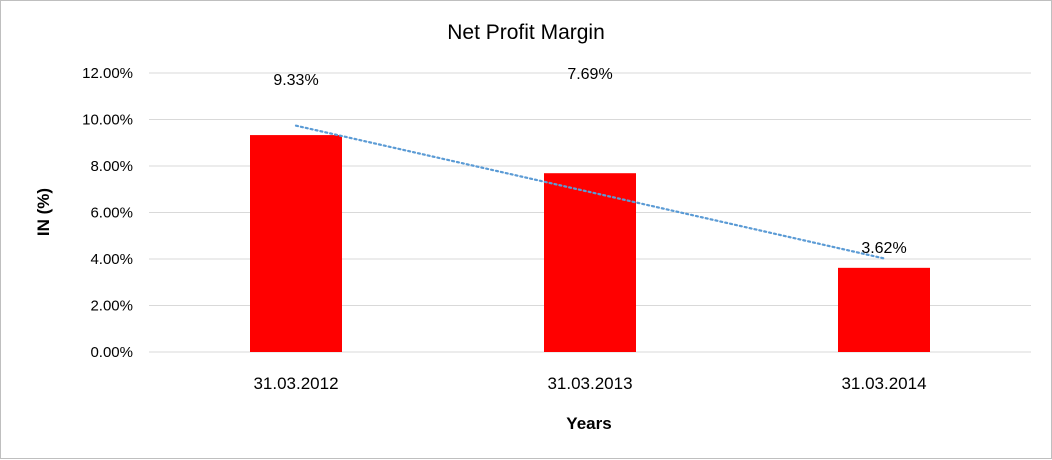  I want to click on x-category-label: 31.03.2013, so click(589, 383).